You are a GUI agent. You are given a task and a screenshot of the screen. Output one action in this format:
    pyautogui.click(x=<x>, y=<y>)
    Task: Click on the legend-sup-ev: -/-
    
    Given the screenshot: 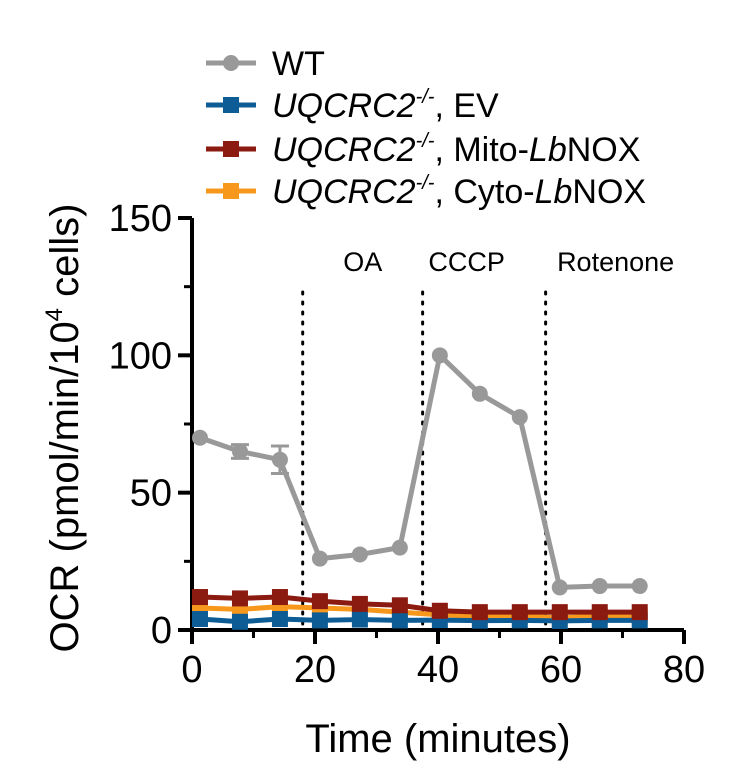 What is the action you would take?
    pyautogui.click(x=425, y=97)
    